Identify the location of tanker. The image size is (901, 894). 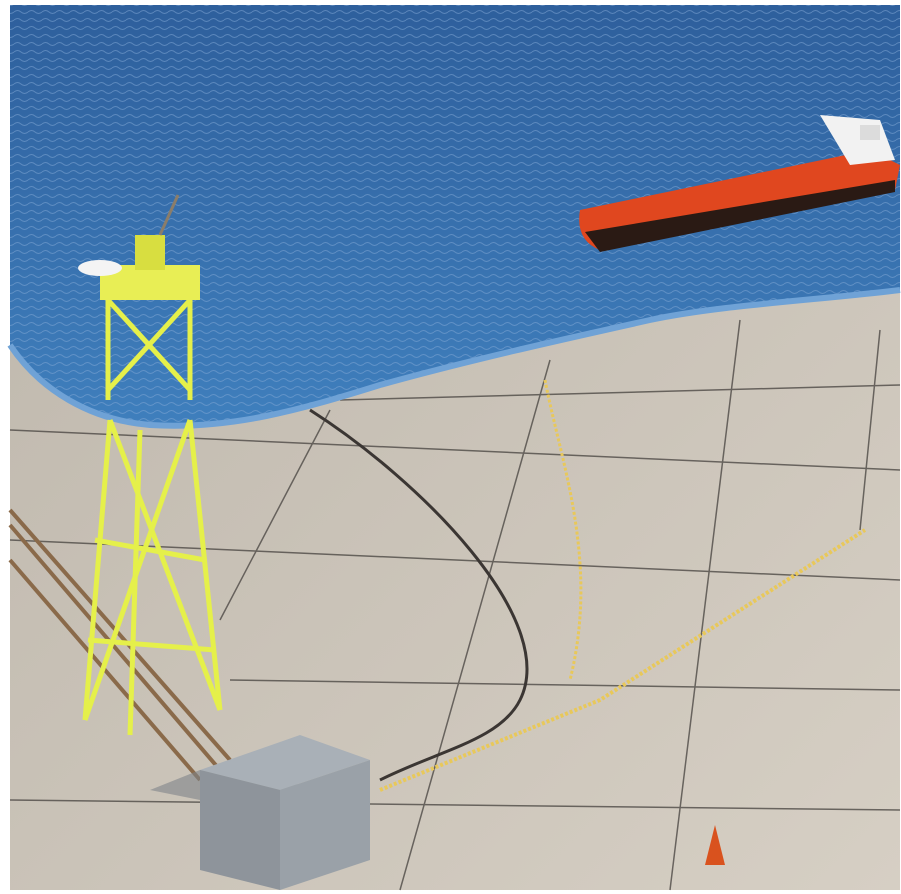
(739, 183).